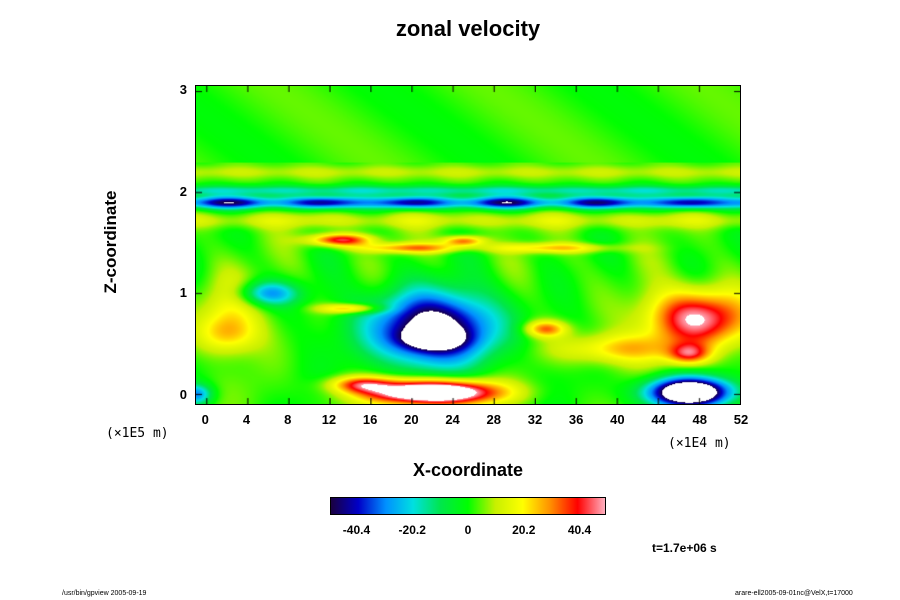 Image resolution: width=900 pixels, height=600 pixels. Describe the element at coordinates (288, 419) in the screenshot. I see `x-tick-label: 8` at that location.